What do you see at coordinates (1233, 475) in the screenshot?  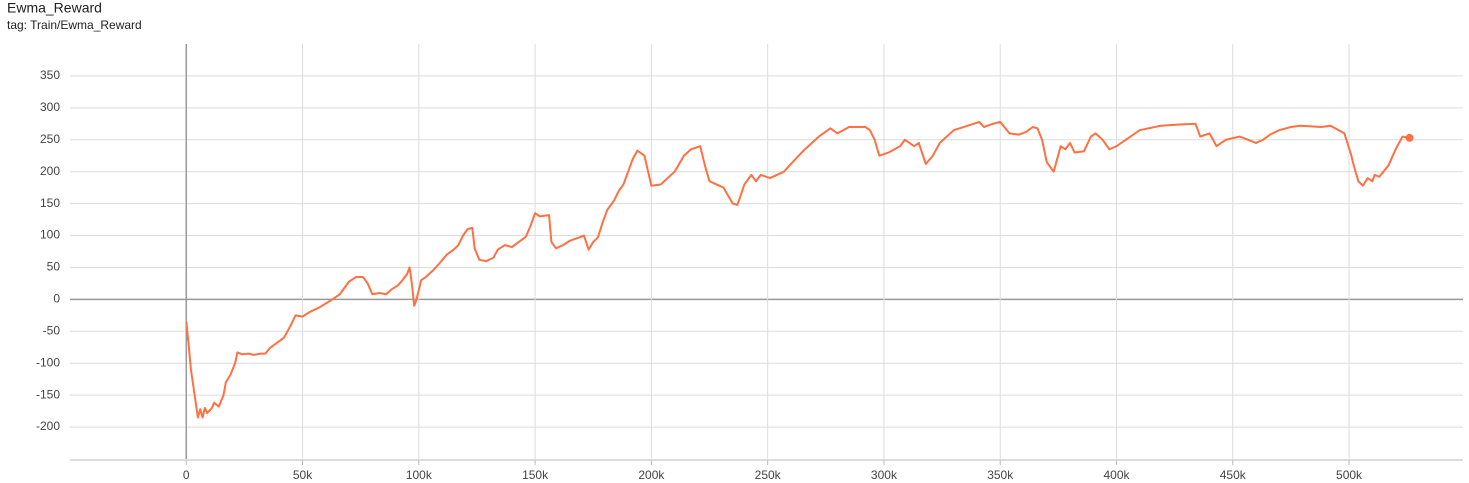 I see `x-tick-label: 450k` at bounding box center [1233, 475].